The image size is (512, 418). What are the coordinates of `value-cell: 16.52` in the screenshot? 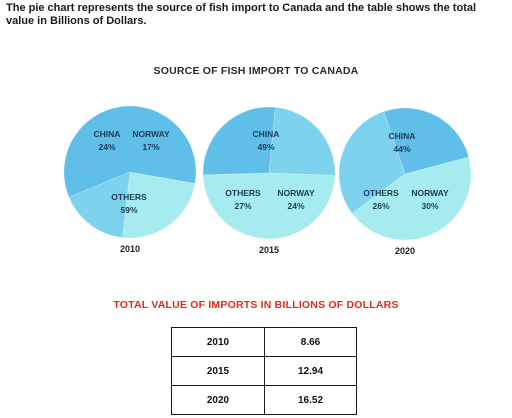 It's located at (310, 400).